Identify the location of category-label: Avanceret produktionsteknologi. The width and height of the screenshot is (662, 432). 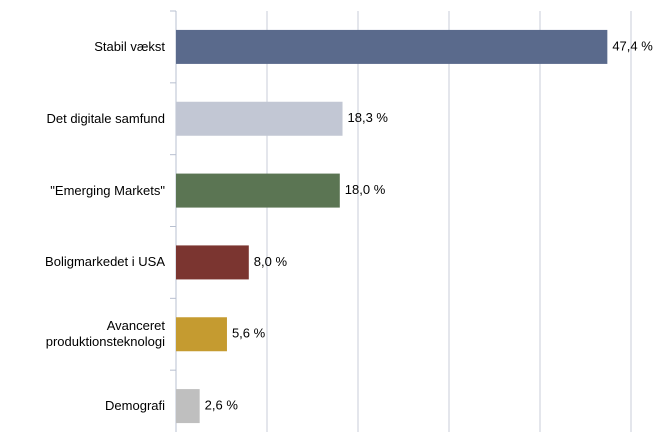
(105, 334).